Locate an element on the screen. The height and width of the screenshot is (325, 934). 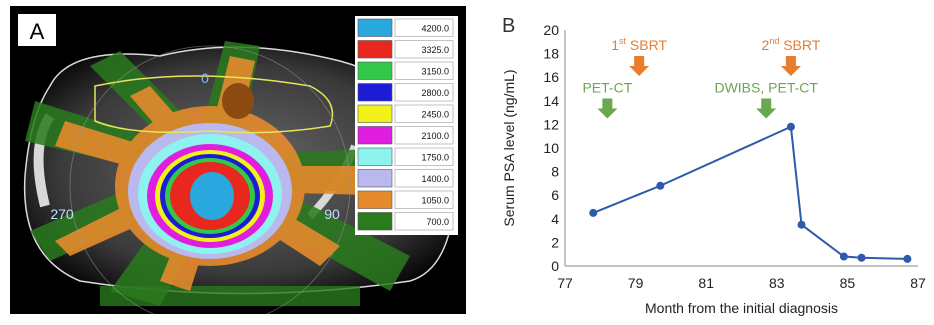
isodose-700-lower is located at coordinates (230, 296).